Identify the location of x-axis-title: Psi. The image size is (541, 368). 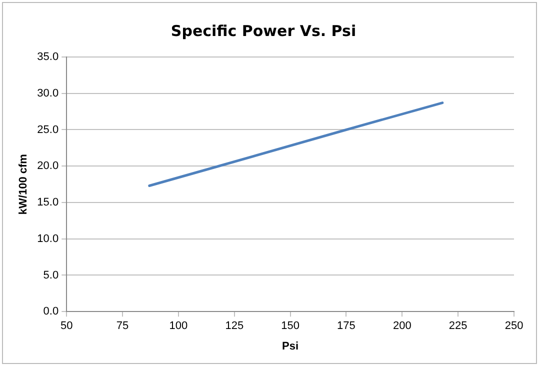
(290, 346).